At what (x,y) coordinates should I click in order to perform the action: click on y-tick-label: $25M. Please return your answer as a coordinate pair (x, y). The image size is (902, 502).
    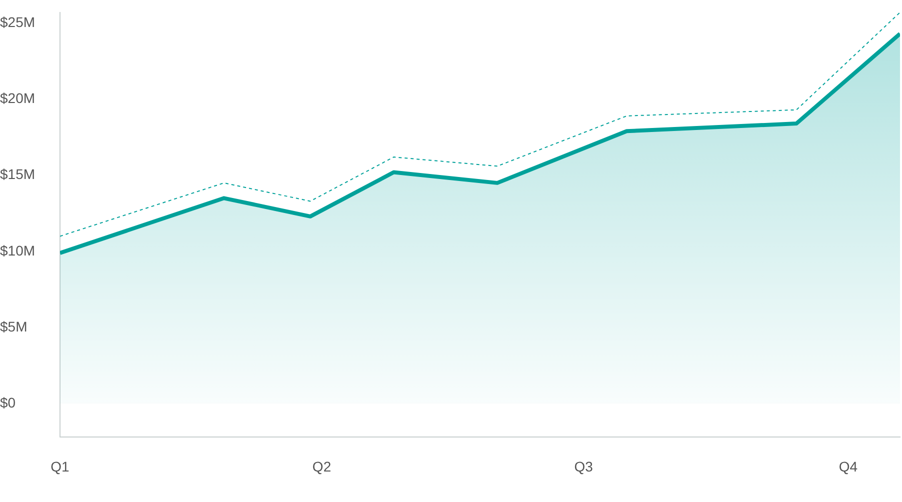
    Looking at the image, I should click on (18, 22).